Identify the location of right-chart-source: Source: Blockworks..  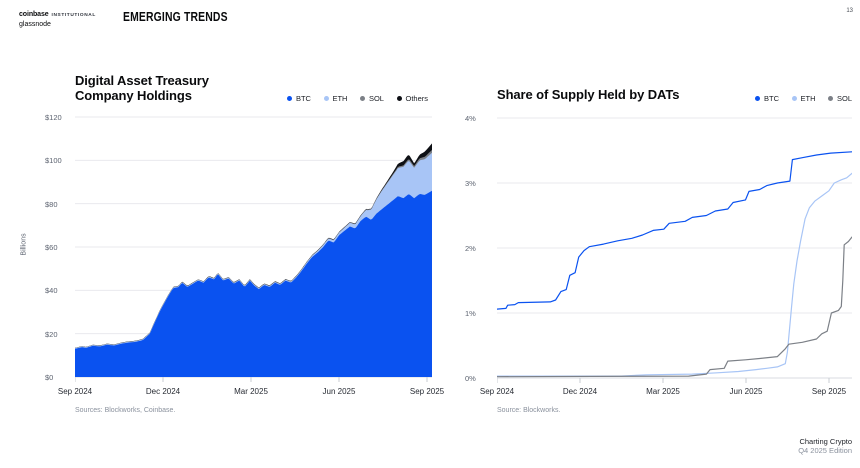
(529, 410).